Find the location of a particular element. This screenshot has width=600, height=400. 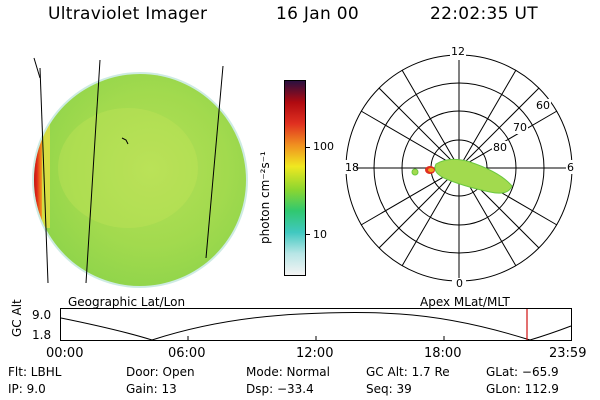

altitude-plot is located at coordinates (316, 324).